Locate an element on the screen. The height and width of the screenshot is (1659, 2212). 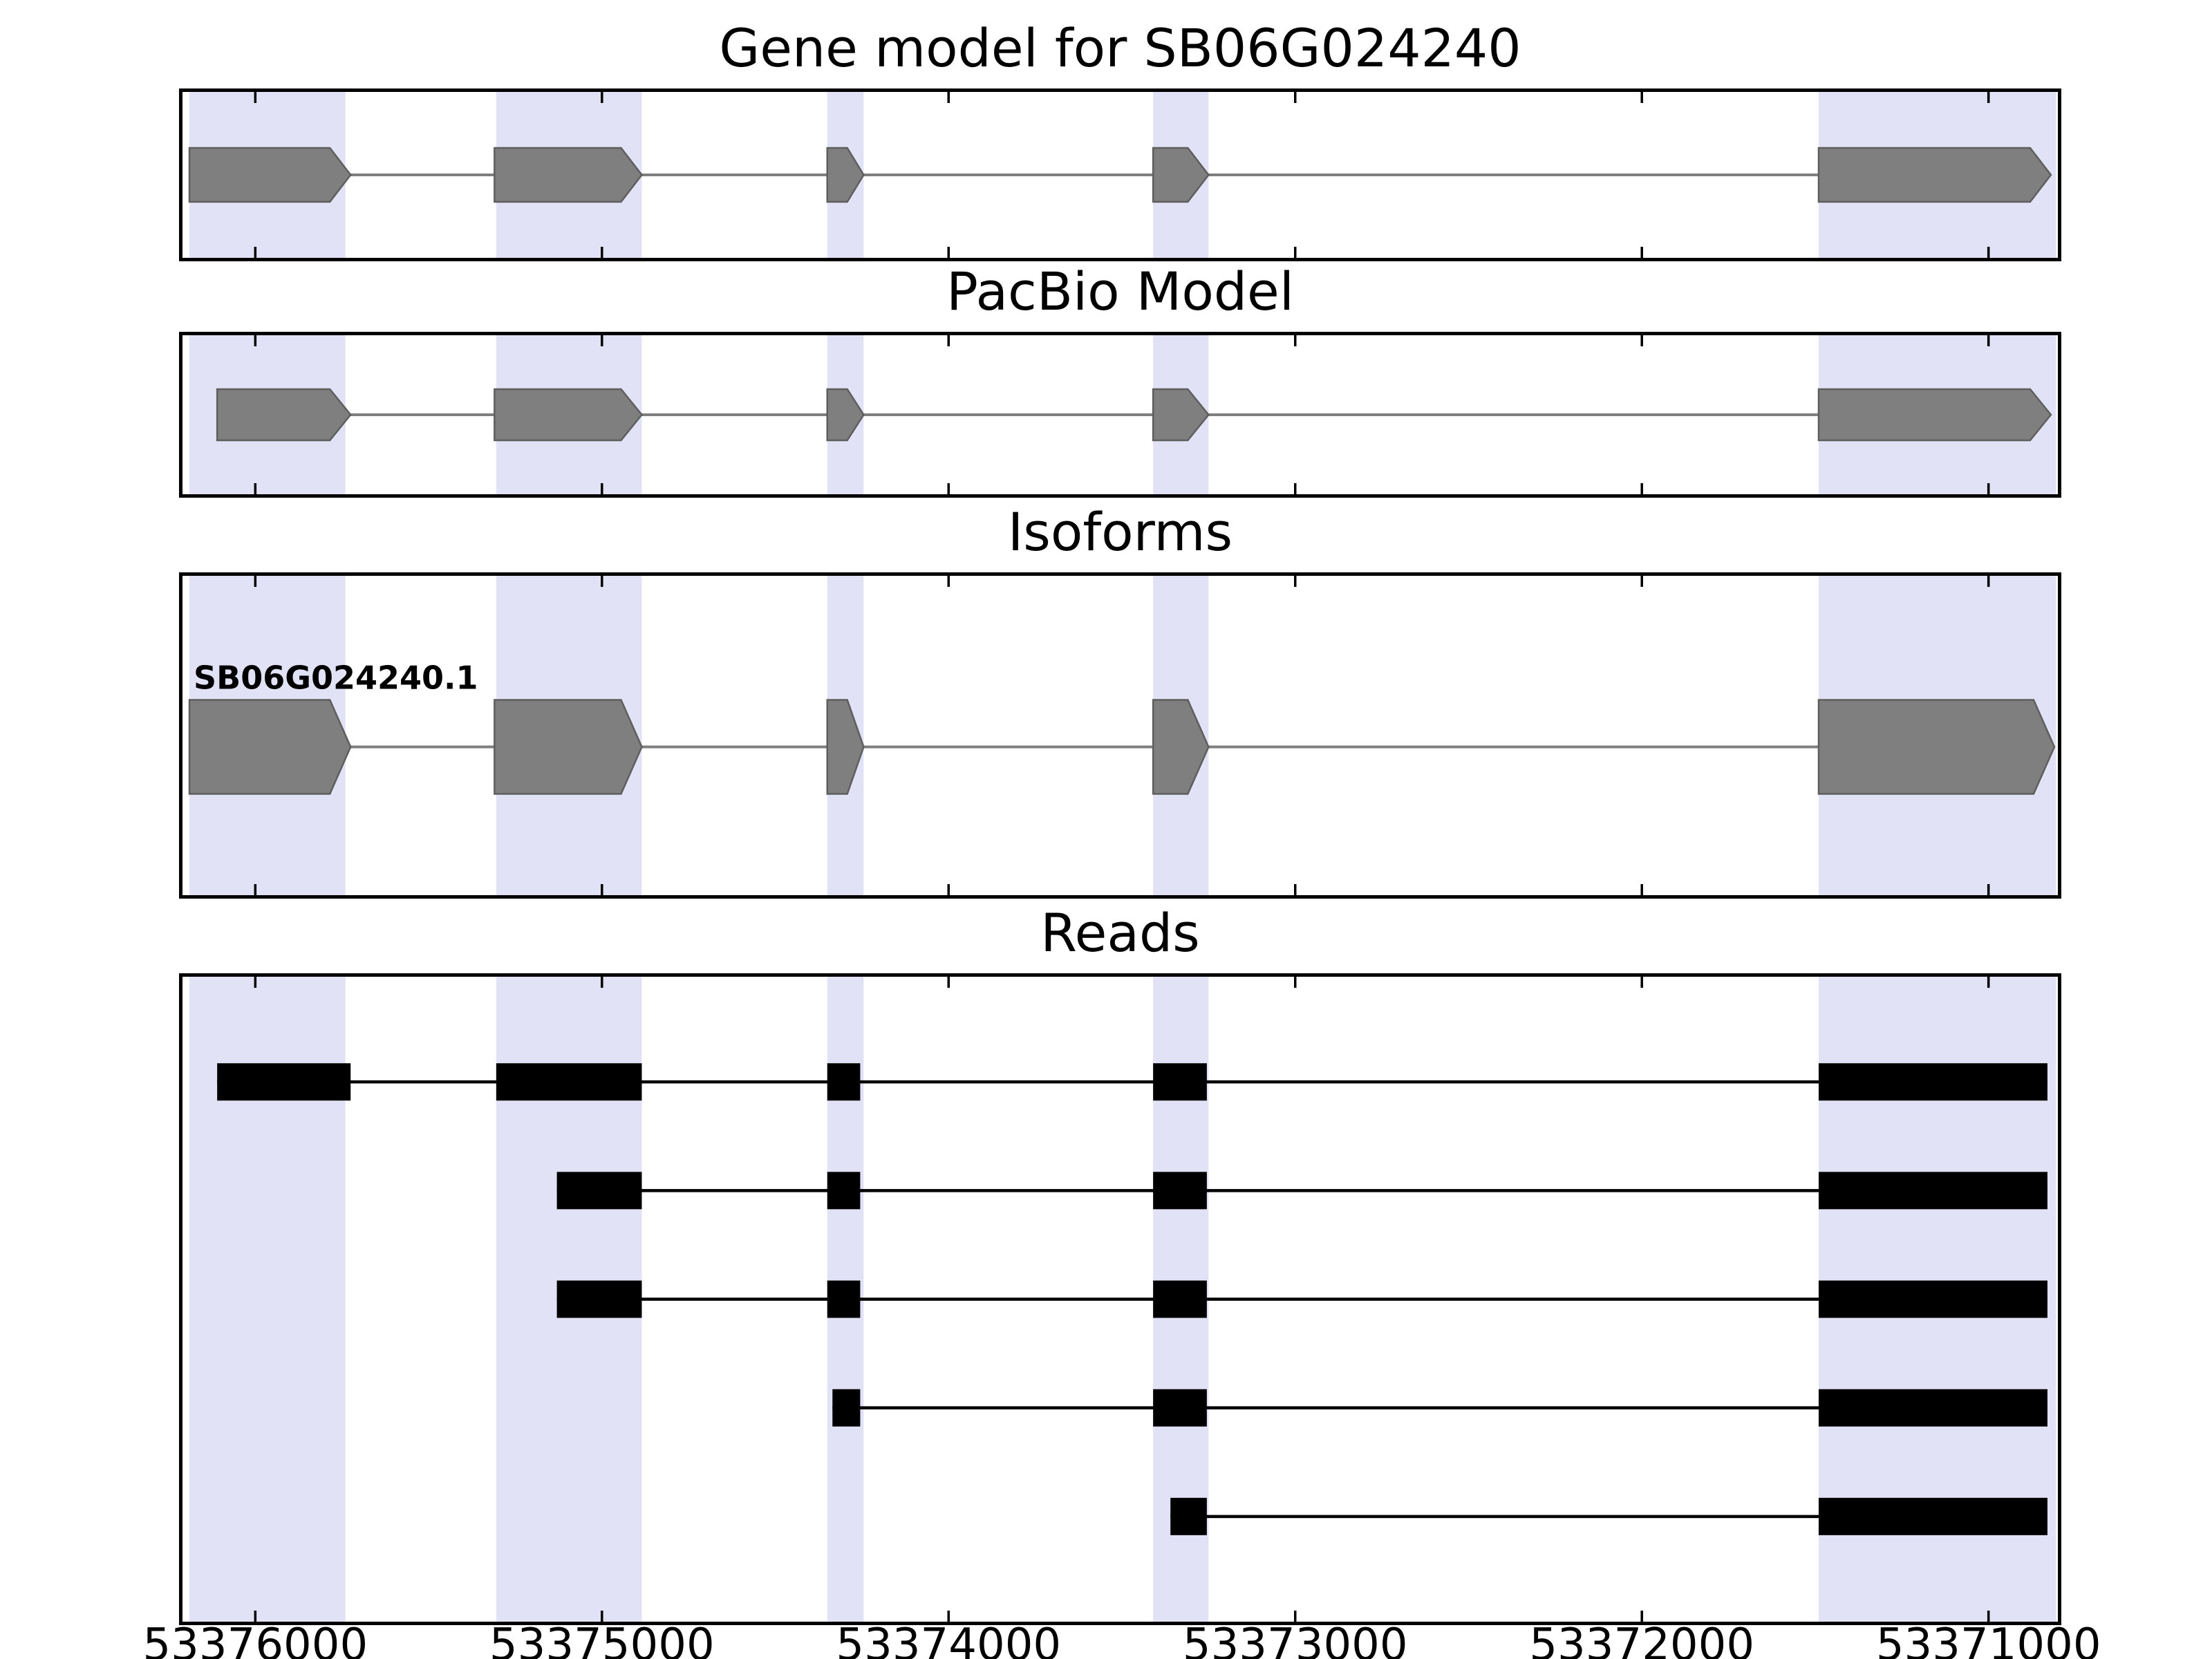
panel-title-isoforms: Isoforms is located at coordinates (1120, 532).